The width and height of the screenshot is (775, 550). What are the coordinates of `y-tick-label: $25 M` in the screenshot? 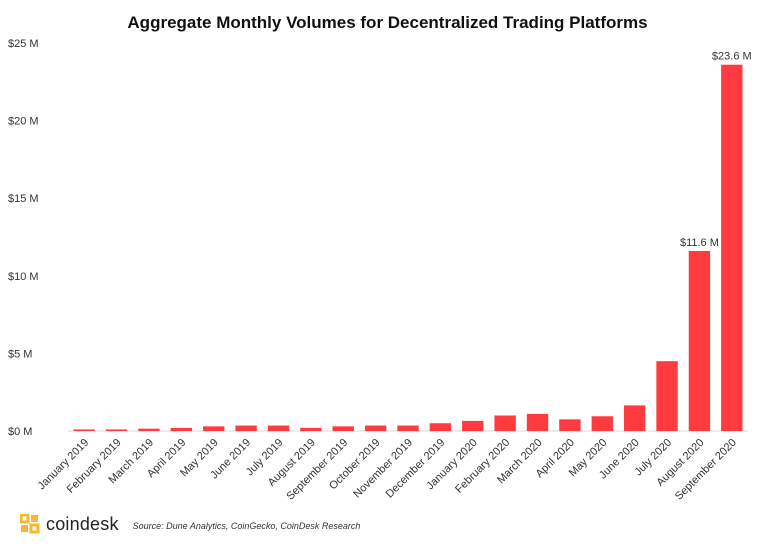 It's located at (23, 44).